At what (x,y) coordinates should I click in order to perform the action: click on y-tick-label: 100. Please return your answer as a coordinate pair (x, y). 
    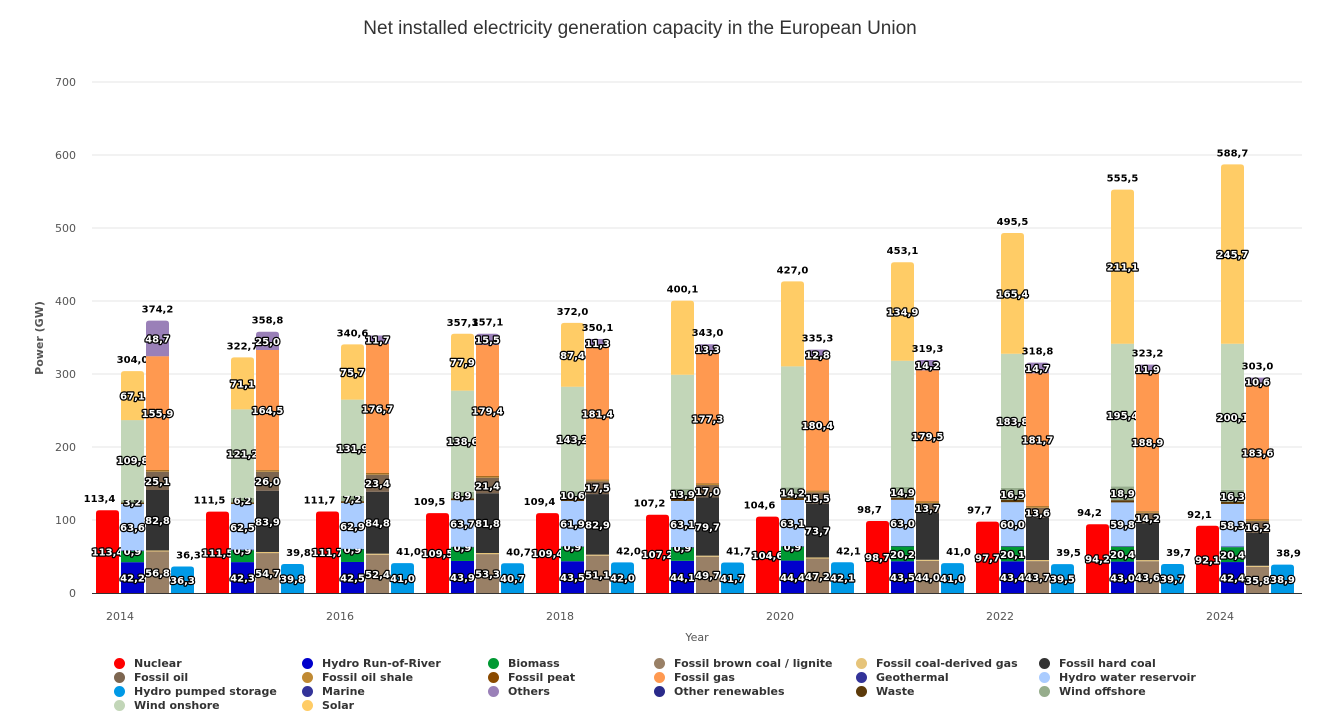
    Looking at the image, I should click on (65, 520).